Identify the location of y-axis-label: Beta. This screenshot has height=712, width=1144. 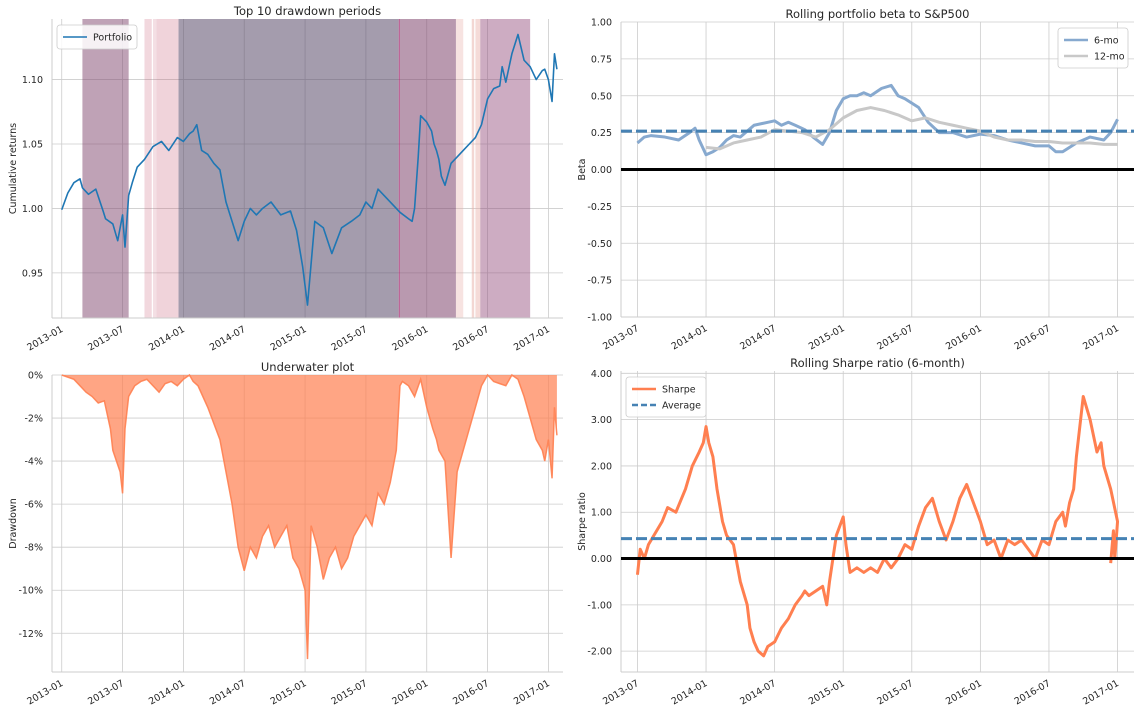
(582, 170).